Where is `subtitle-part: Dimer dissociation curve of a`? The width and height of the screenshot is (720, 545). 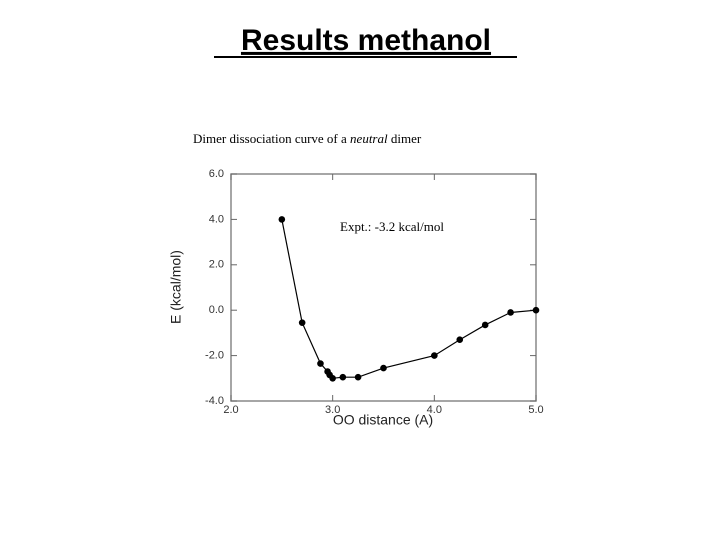 subtitle-part: Dimer dissociation curve of a is located at coordinates (270, 138).